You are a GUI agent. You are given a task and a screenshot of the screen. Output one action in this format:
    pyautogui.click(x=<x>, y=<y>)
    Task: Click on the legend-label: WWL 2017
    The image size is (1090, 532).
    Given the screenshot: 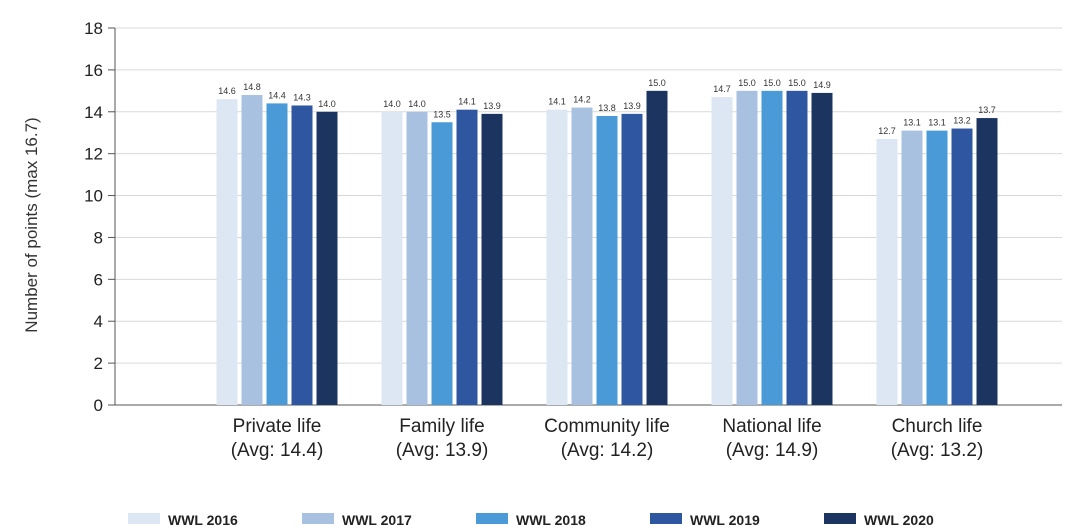 What is the action you would take?
    pyautogui.click(x=377, y=520)
    